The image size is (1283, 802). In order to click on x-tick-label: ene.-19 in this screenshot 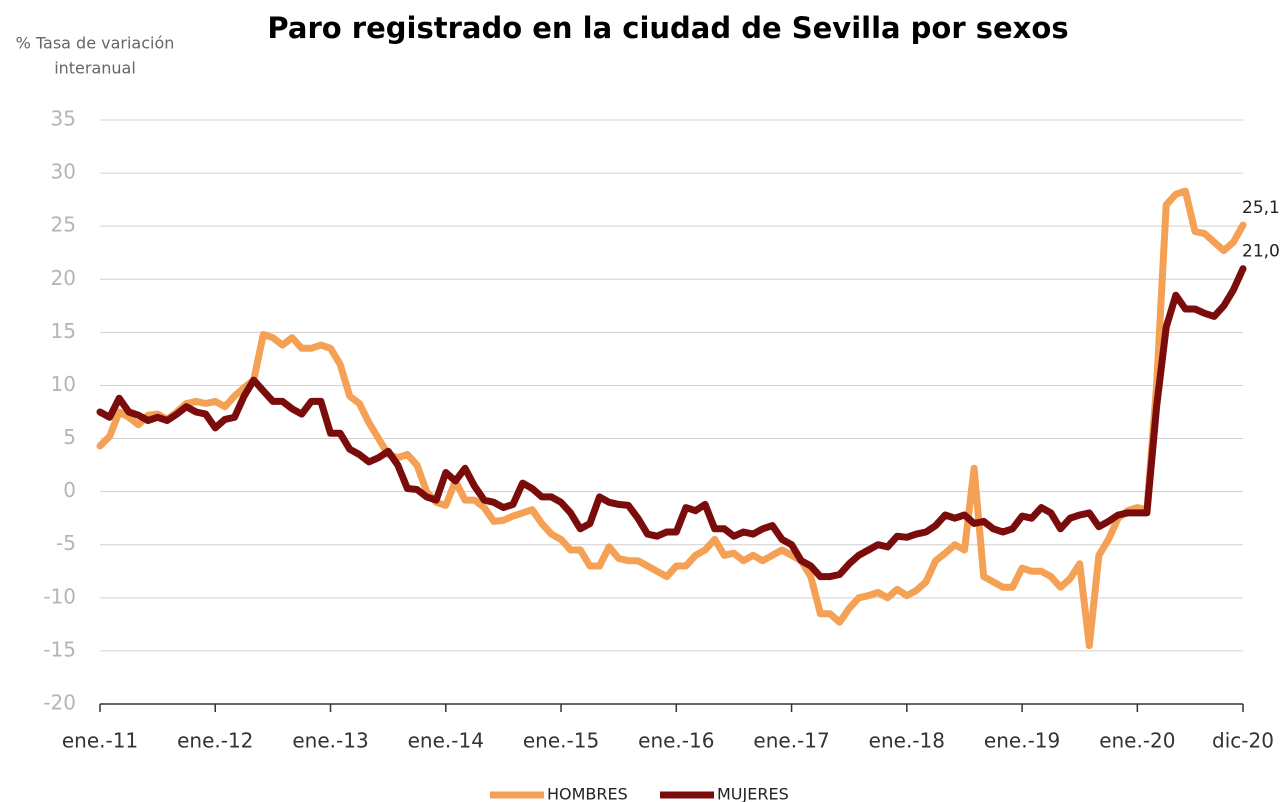, I will do `click(1022, 741)`.